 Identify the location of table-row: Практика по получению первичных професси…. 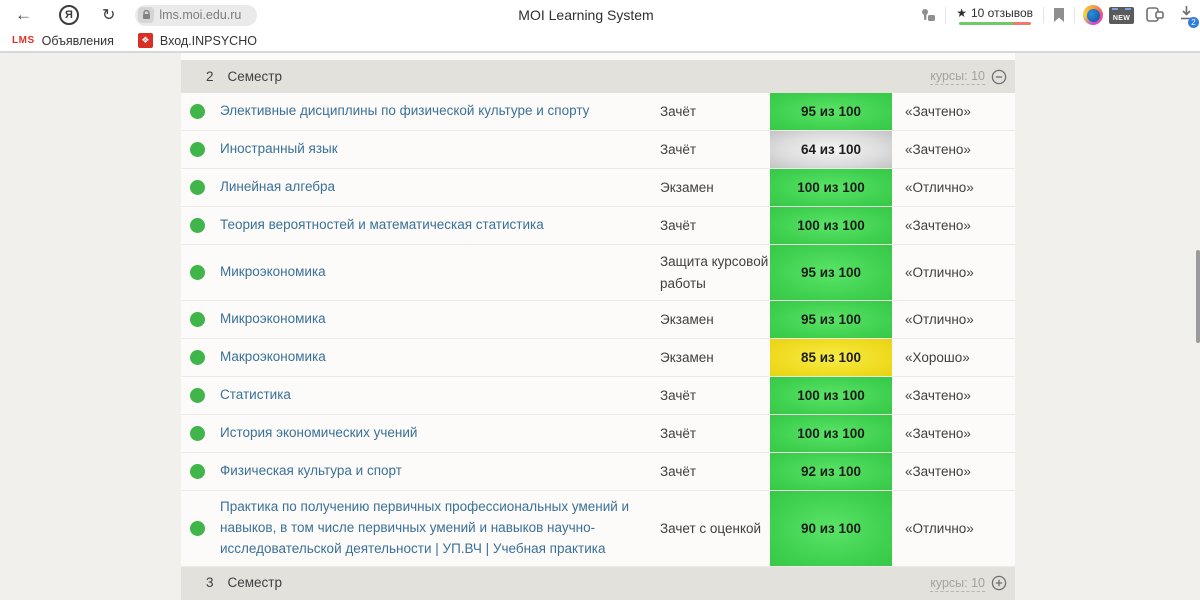
(598, 529).